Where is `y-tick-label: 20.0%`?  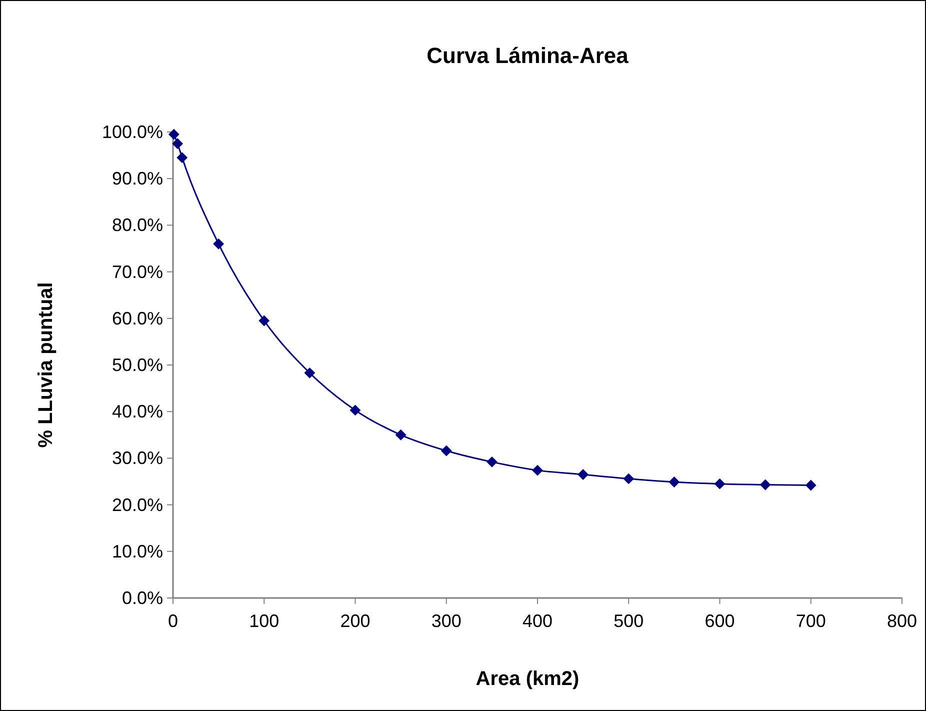
y-tick-label: 20.0% is located at coordinates (137, 504).